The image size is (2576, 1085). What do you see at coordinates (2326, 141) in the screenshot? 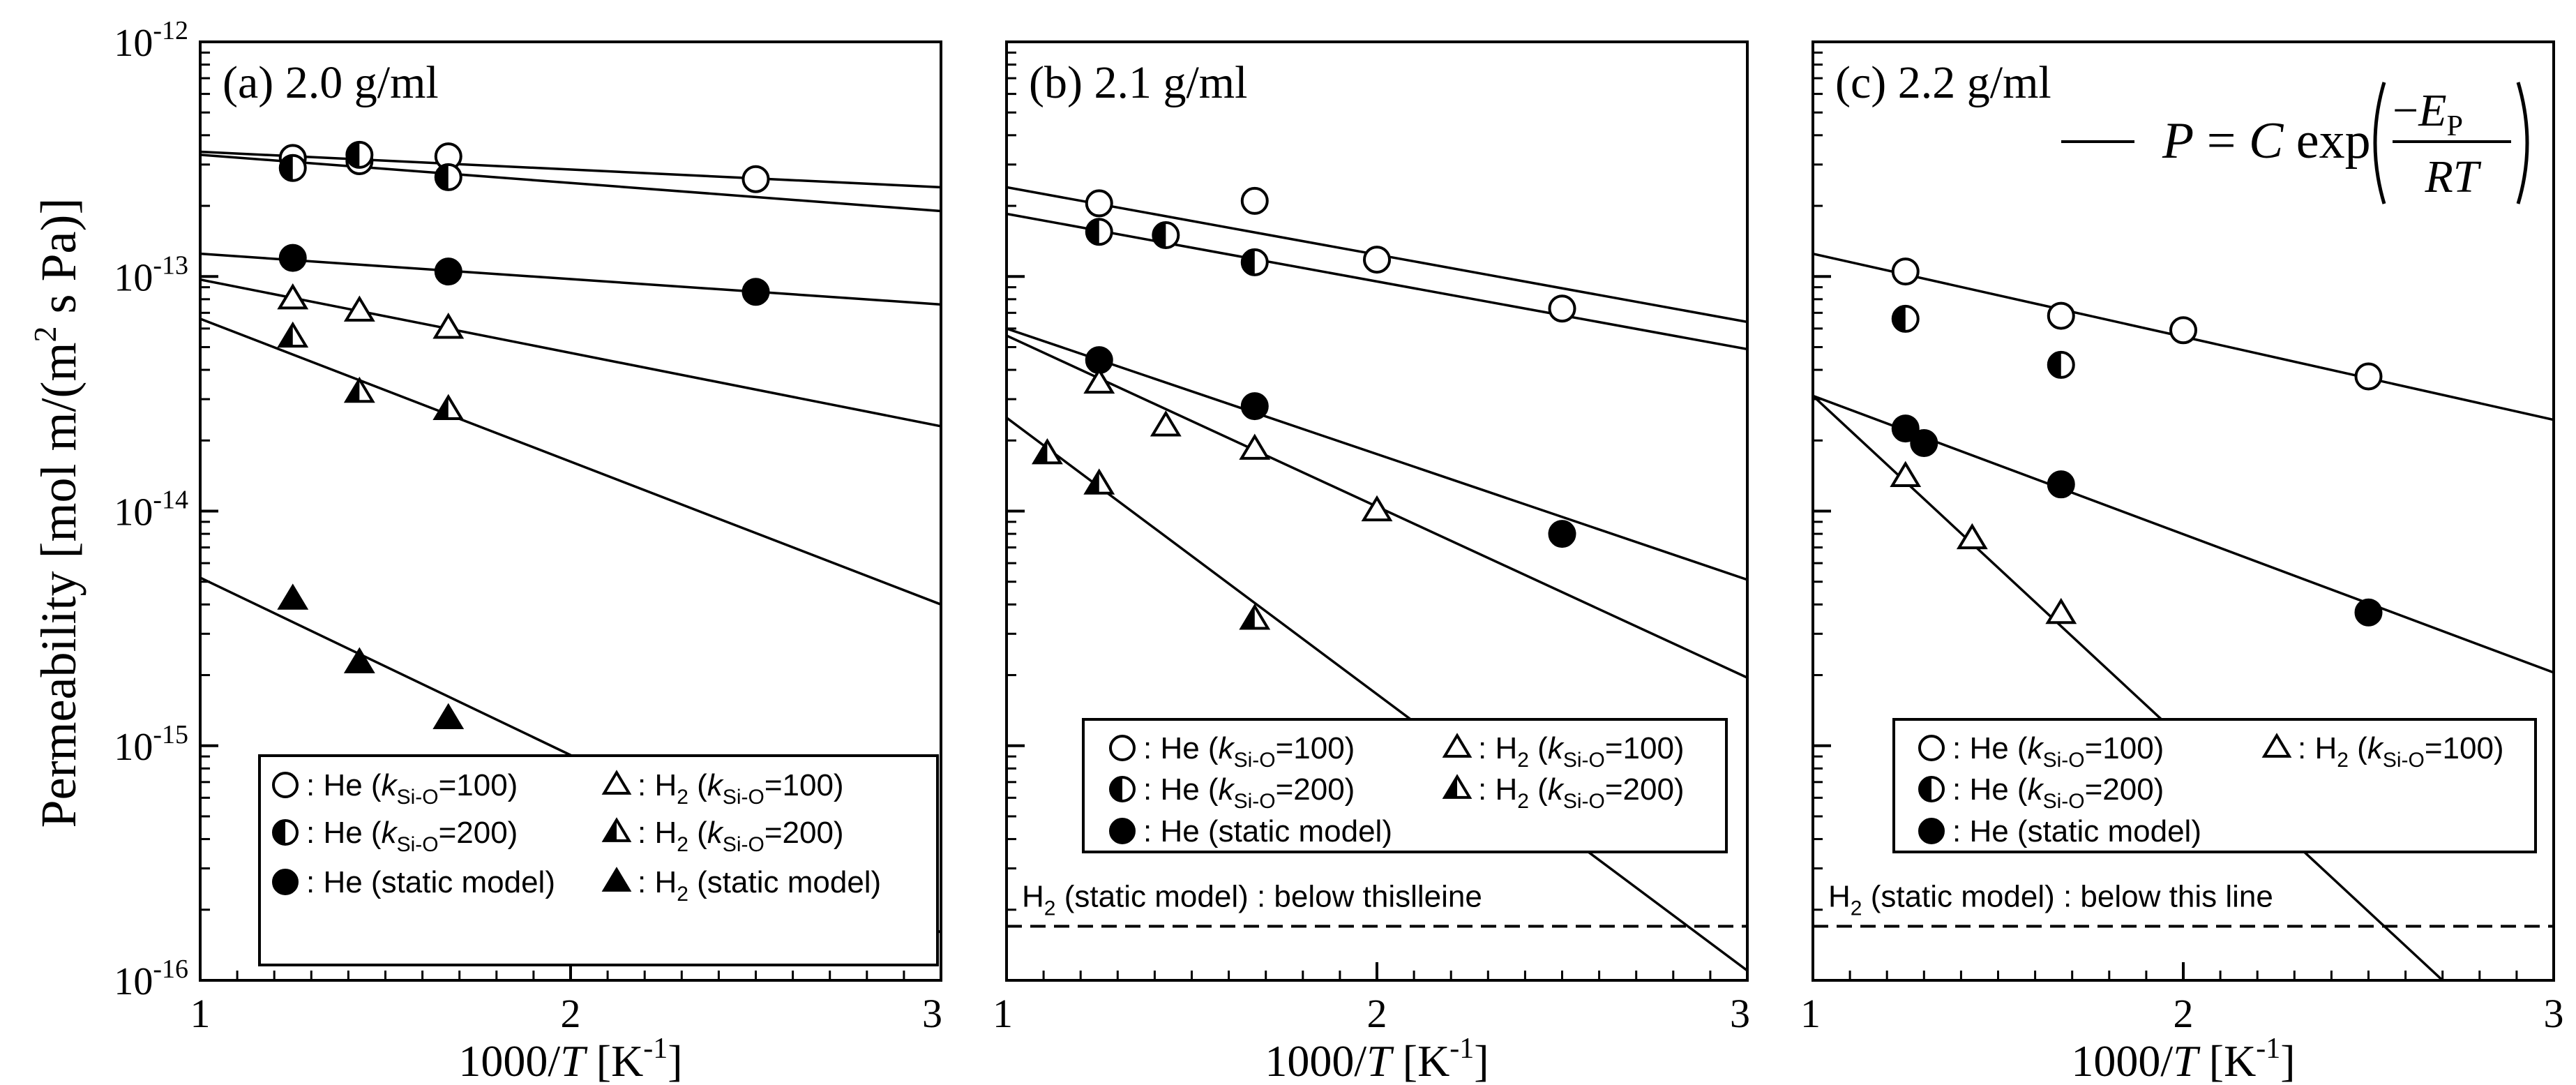
I see `eq-func: exp` at bounding box center [2326, 141].